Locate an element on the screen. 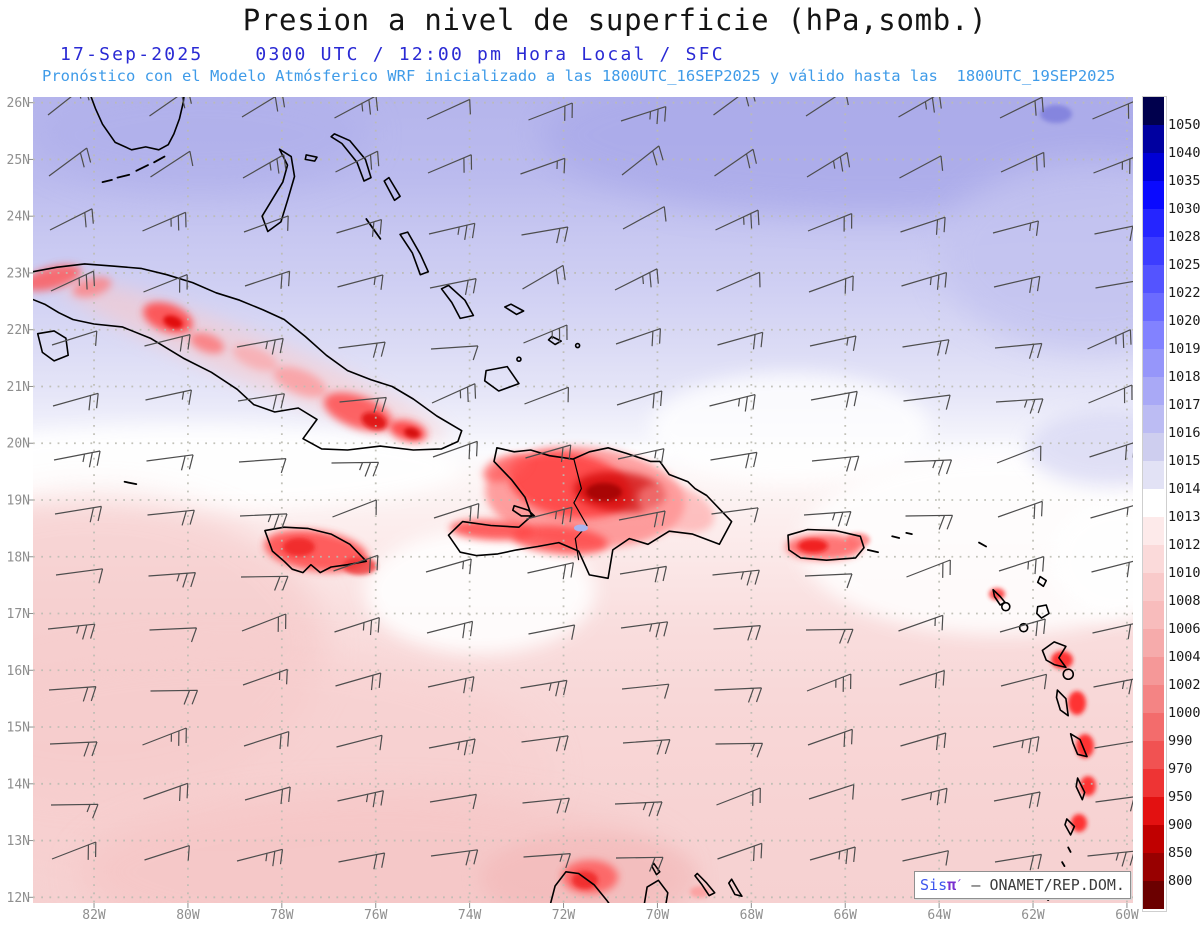 This screenshot has height=927, width=1200. coastline-crooked is located at coordinates (457, 302).